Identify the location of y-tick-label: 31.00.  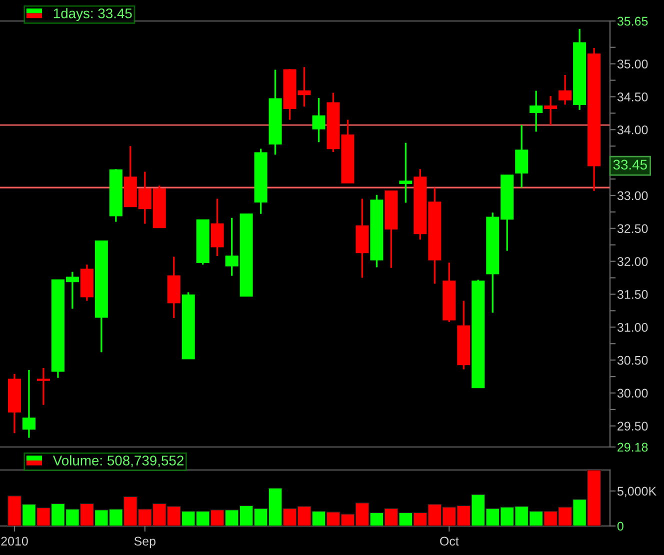
(632, 327).